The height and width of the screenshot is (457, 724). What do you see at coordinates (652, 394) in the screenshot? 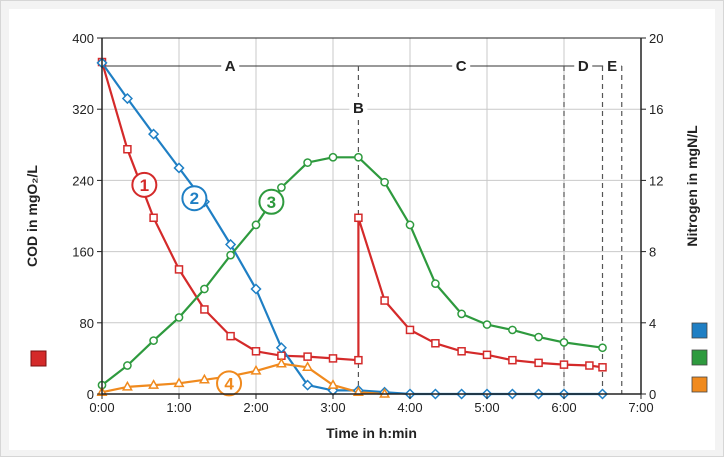
I see `y-right-tick-label: 0` at bounding box center [652, 394].